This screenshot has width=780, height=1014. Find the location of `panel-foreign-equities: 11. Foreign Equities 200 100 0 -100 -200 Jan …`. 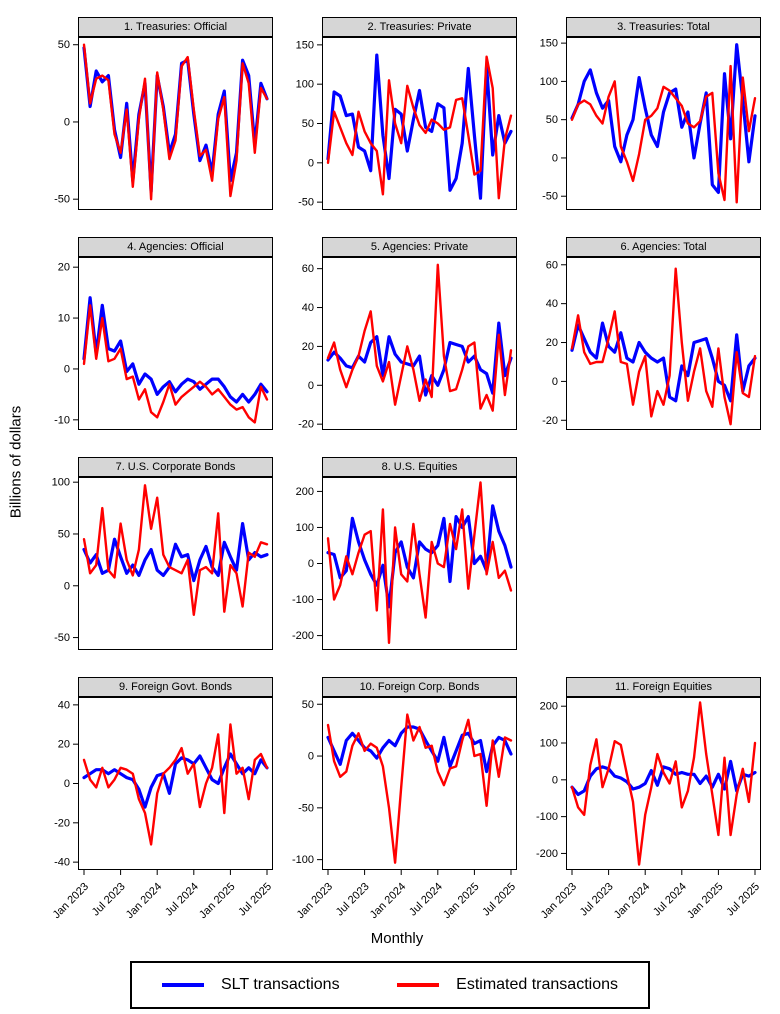

panel-foreign-equities: 11. Foreign Equities 200 100 0 -100 -200 Jan … is located at coordinates (641, 798).